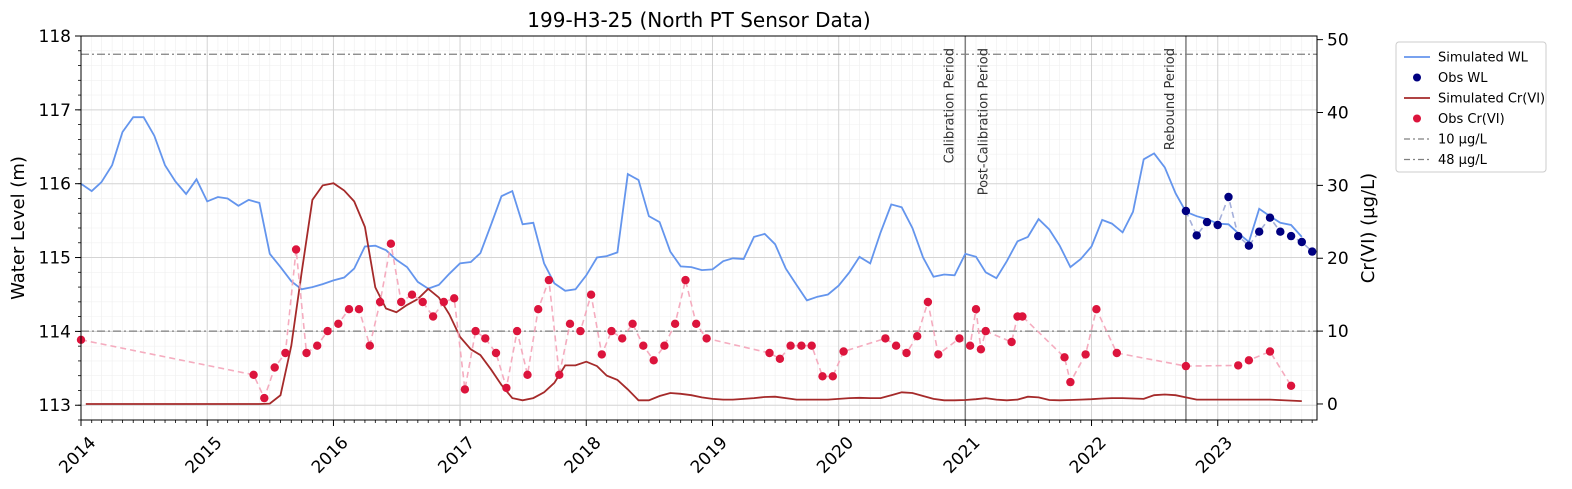 This screenshot has height=489, width=1572. What do you see at coordinates (1088, 455) in the screenshot?
I see `x-tick-label: 2022` at bounding box center [1088, 455].